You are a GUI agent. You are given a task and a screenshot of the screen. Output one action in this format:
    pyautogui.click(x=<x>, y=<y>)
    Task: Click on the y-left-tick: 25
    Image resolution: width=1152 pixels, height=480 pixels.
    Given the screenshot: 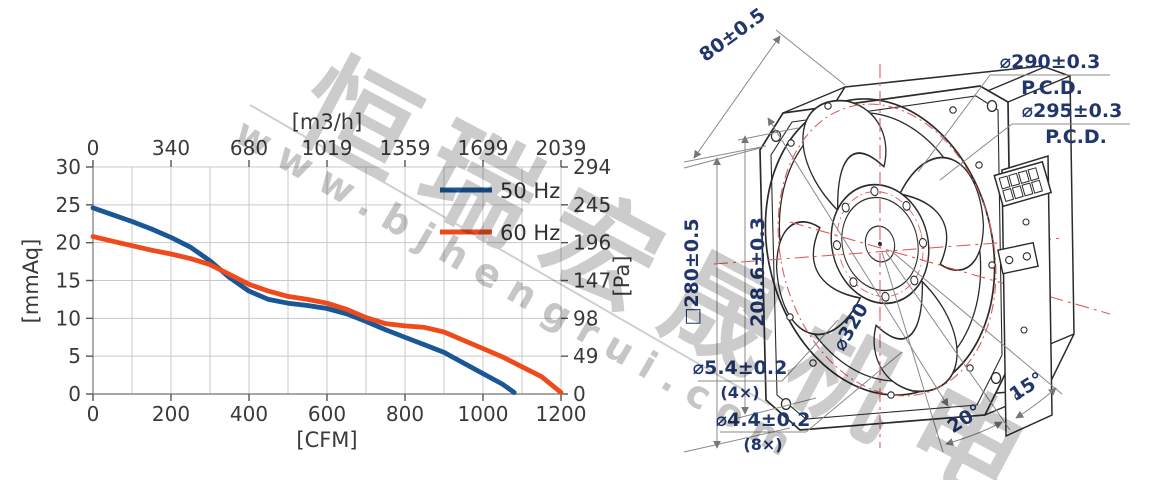 What is the action you would take?
    pyautogui.click(x=68, y=205)
    